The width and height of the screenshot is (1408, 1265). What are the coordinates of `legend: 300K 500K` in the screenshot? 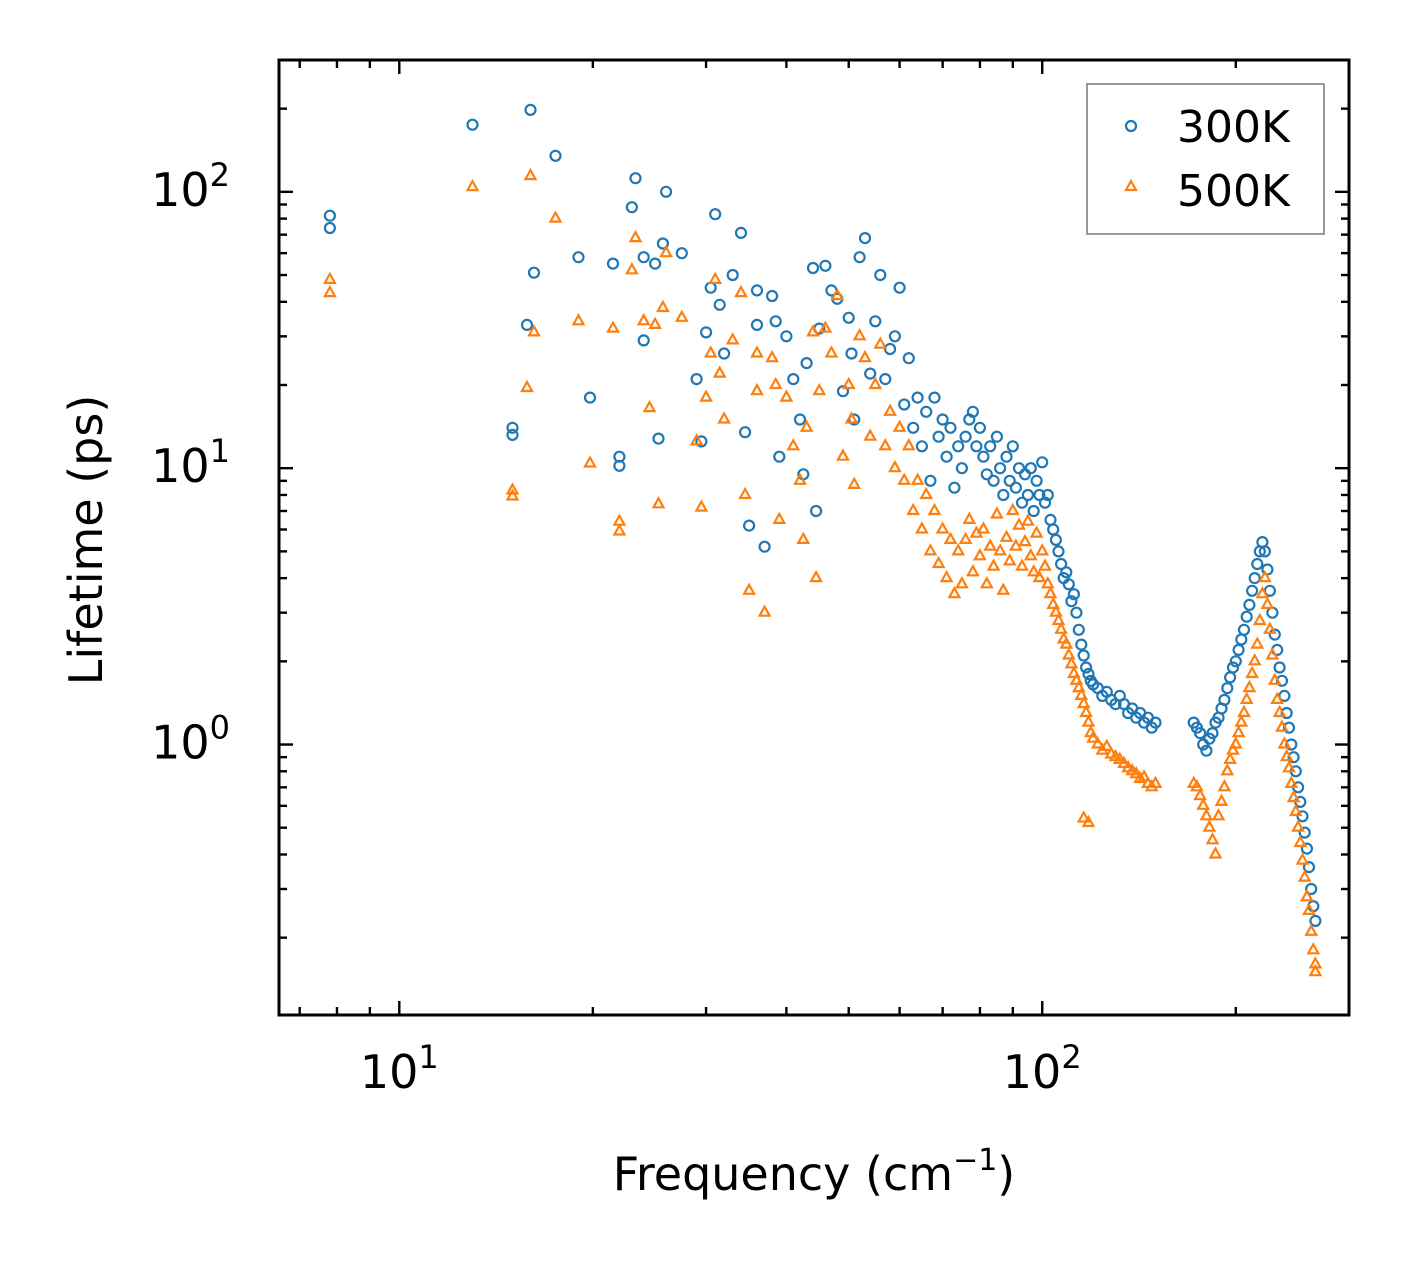 It's located at (1205, 159).